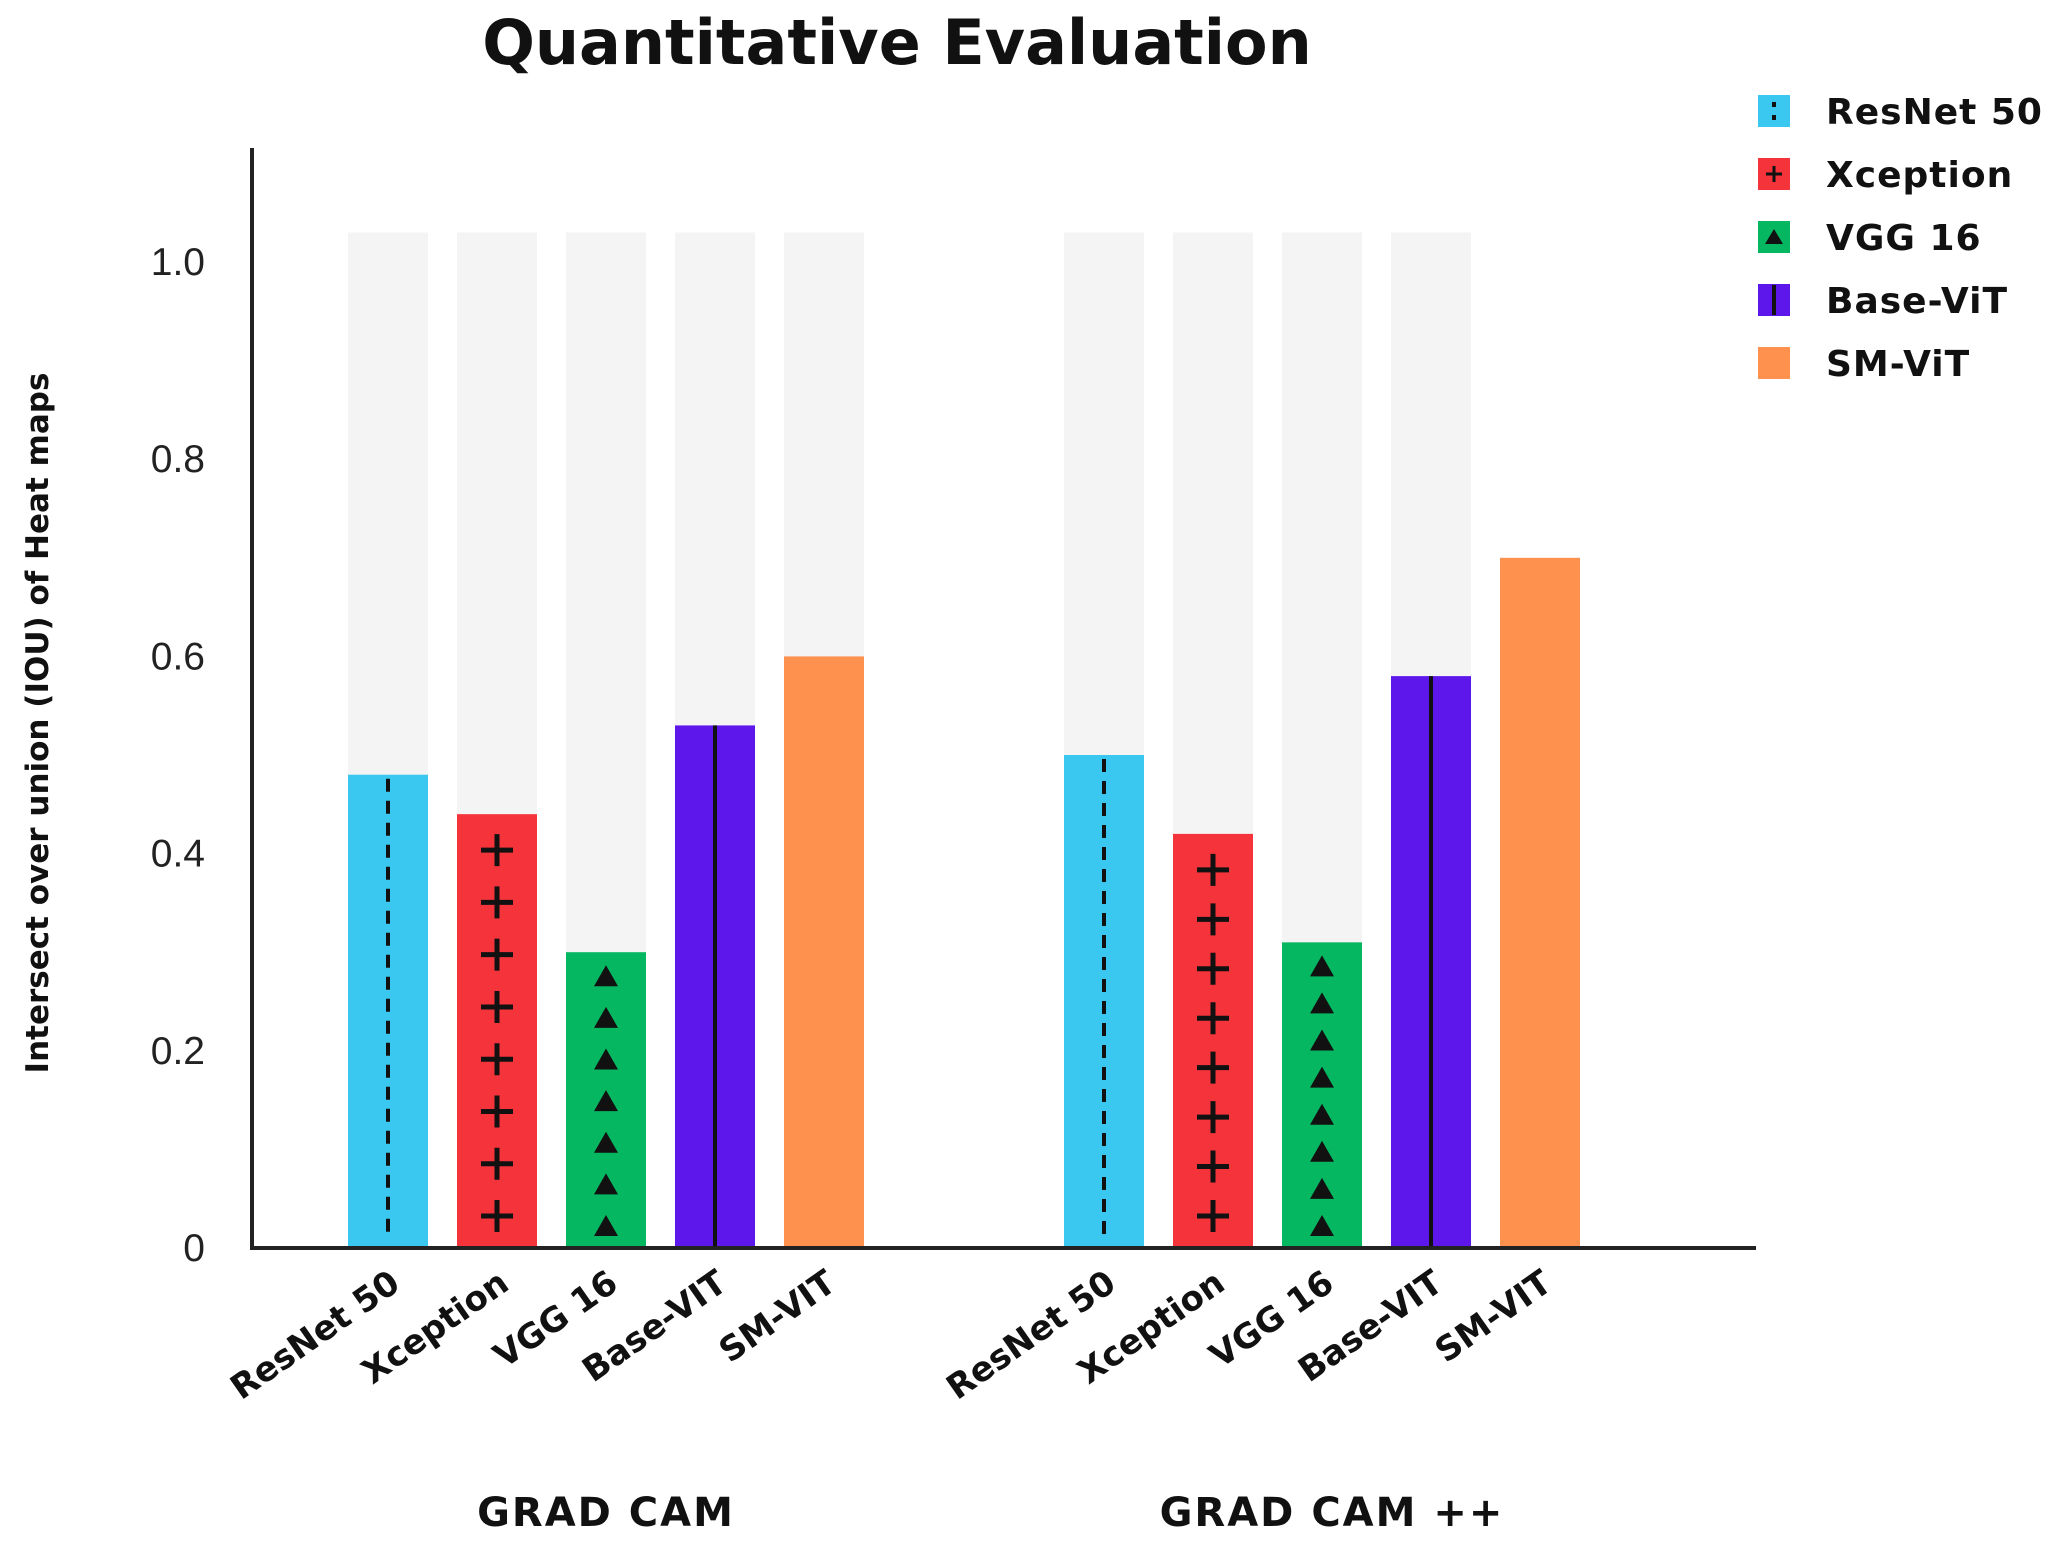 The width and height of the screenshot is (2055, 1545). What do you see at coordinates (1898, 364) in the screenshot?
I see `legend-label: SM-ViT` at bounding box center [1898, 364].